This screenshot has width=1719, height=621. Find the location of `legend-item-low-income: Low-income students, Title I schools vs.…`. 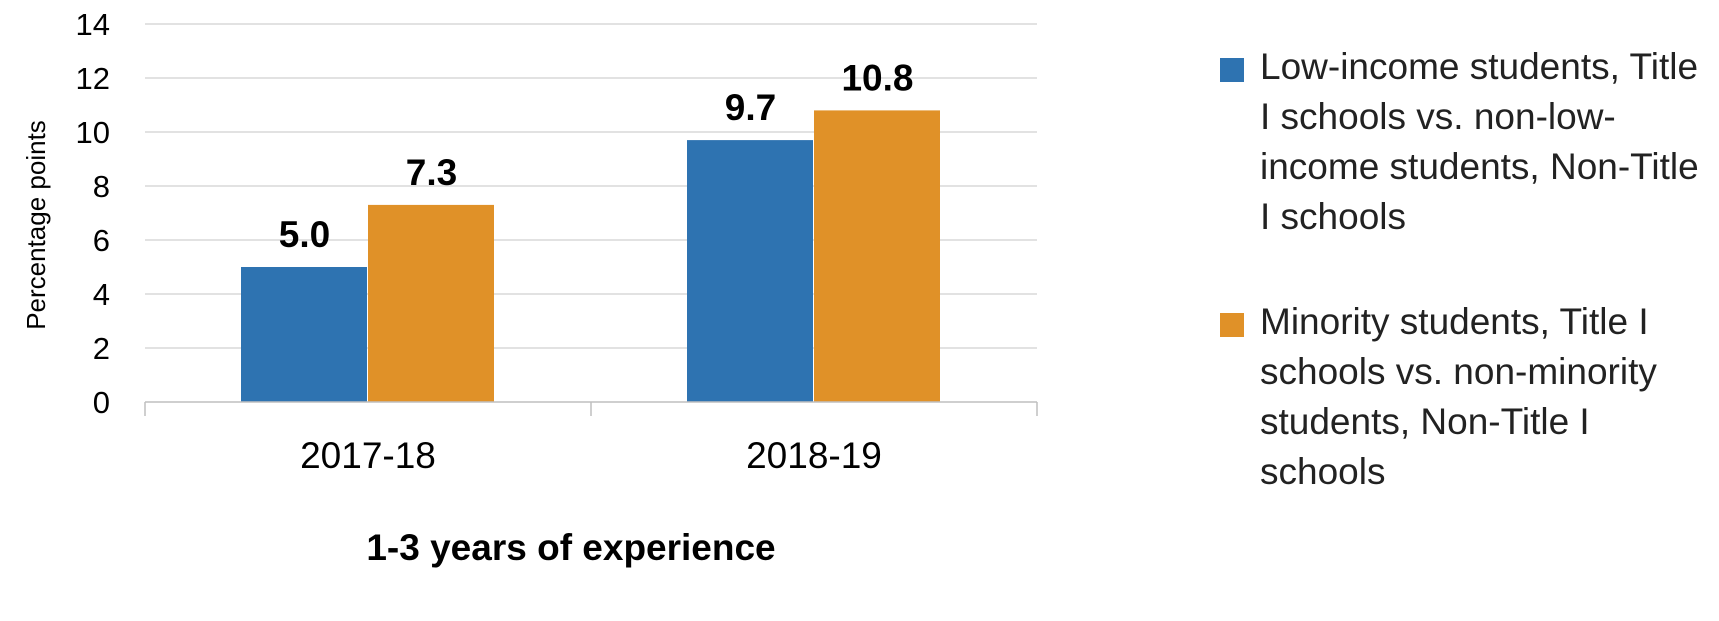

legend-item-low-income: Low-income students, Title I schools vs.… is located at coordinates (1465, 142).